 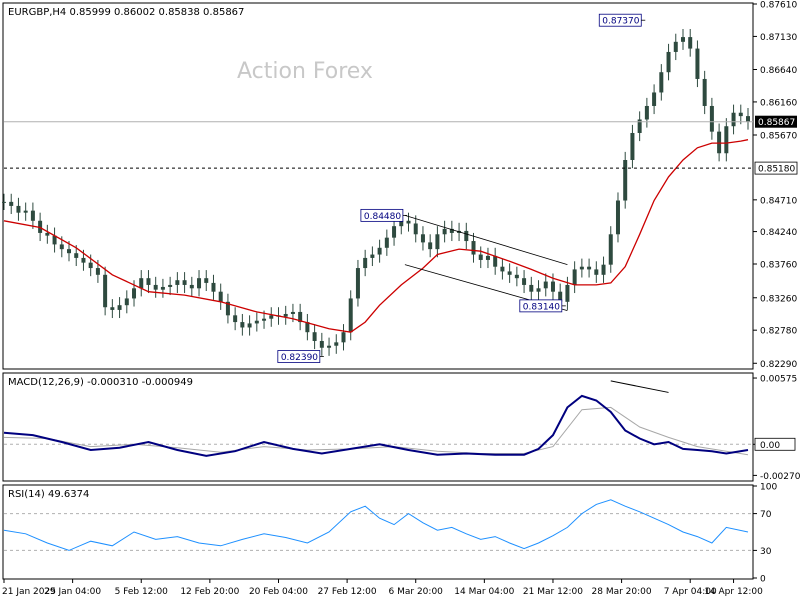 I want to click on support-level-label: 0.85180, so click(x=776, y=170).